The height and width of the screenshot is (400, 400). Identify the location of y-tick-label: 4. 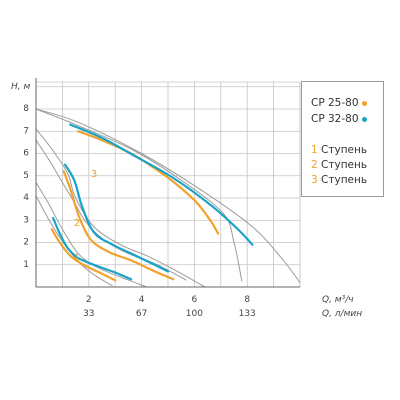
(26, 198).